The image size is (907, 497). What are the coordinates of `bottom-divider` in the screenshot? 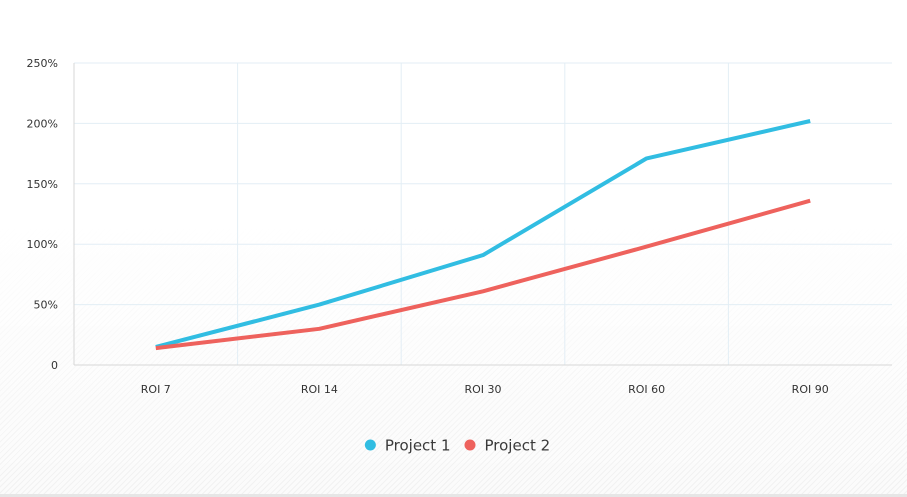 It's located at (453, 495).